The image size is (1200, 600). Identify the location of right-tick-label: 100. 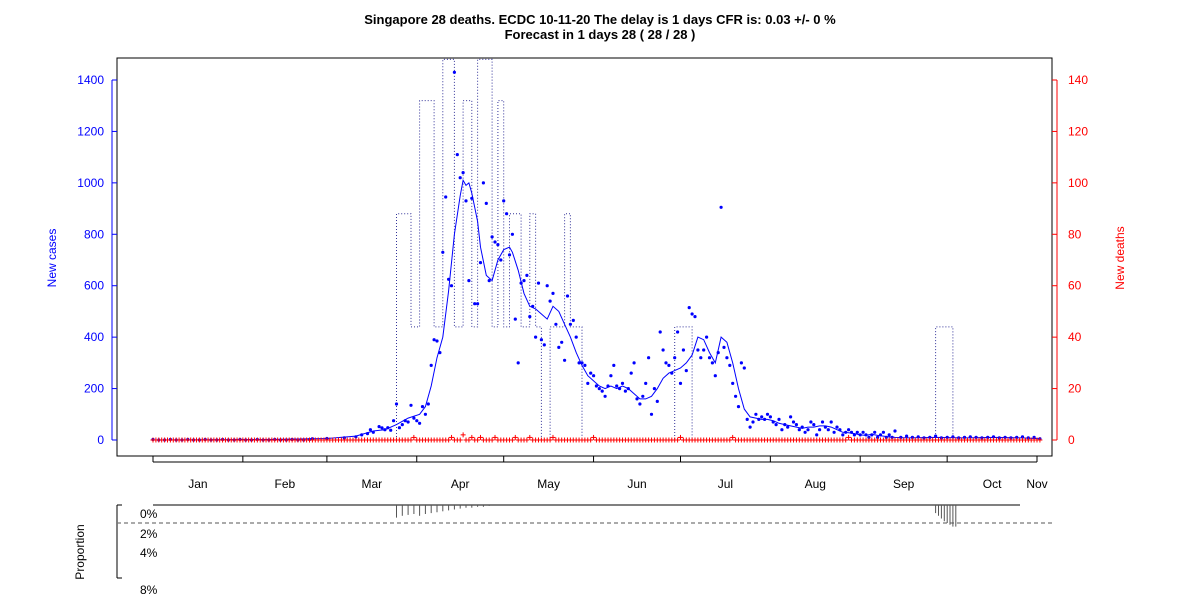
(1078, 183).